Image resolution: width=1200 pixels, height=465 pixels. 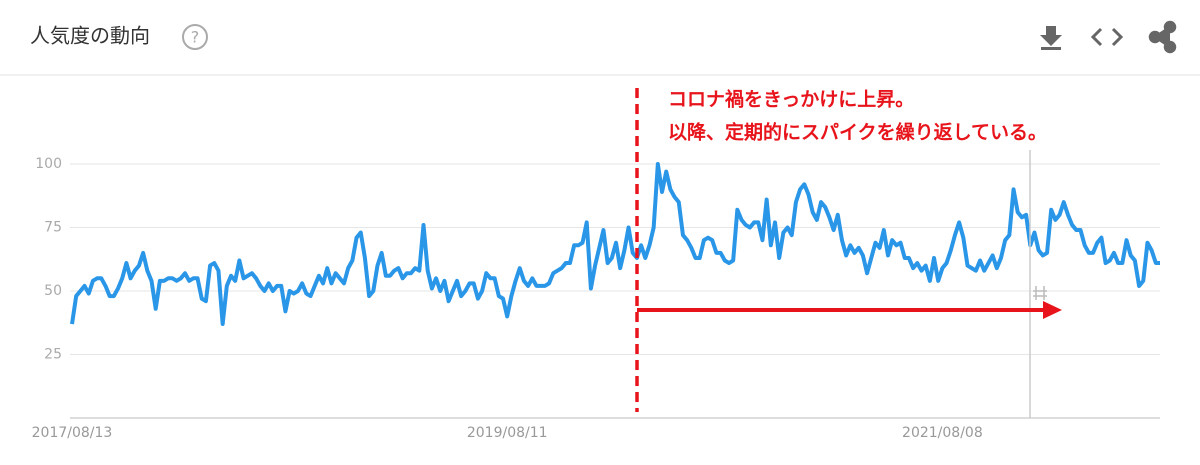 What do you see at coordinates (1162, 37) in the screenshot?
I see `share-button` at bounding box center [1162, 37].